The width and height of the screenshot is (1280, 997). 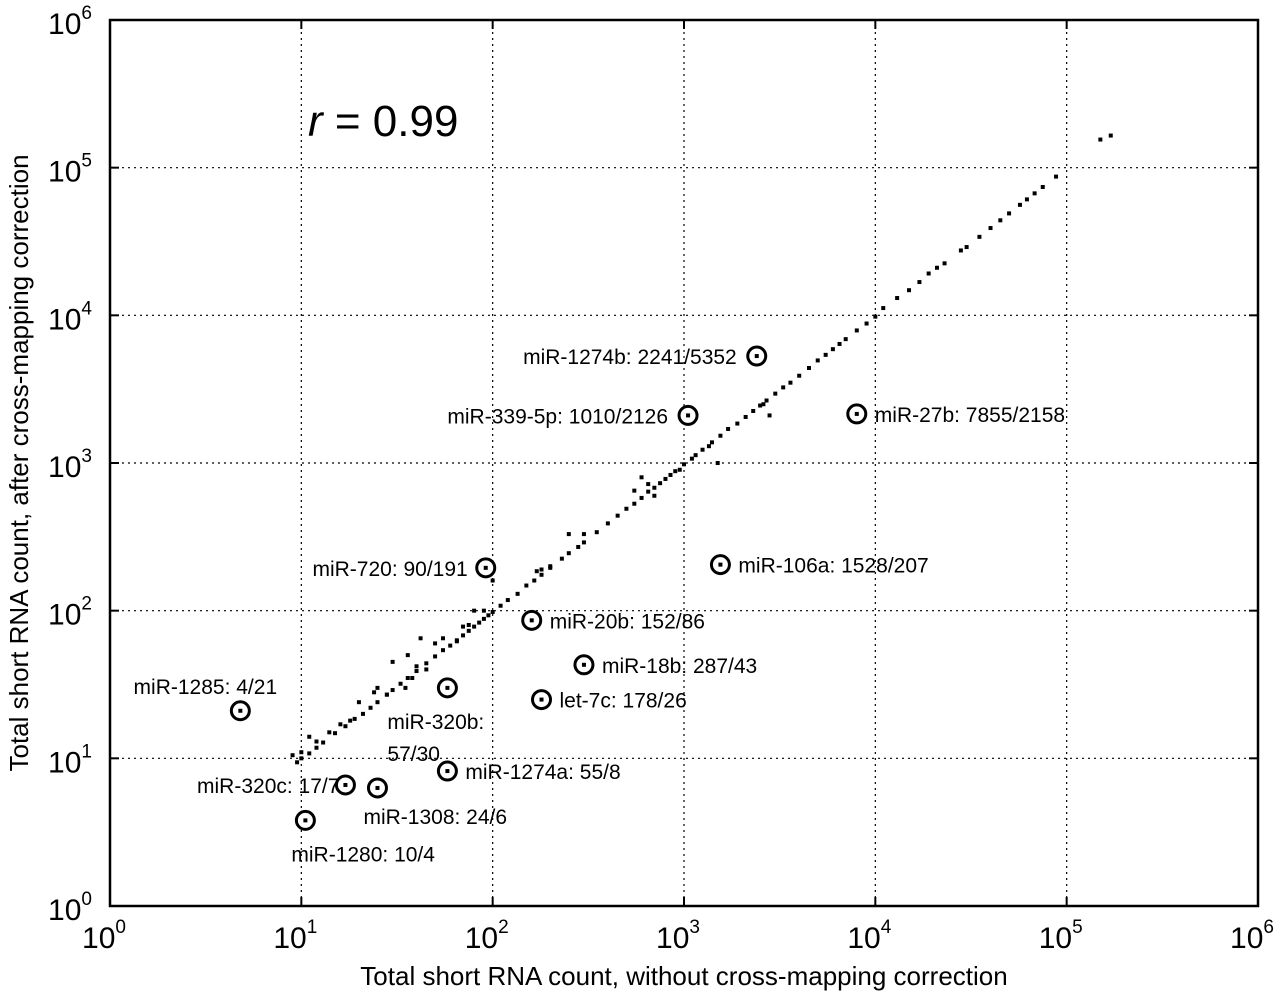 What do you see at coordinates (1252, 936) in the screenshot?
I see `x-tick-label: 10⁶` at bounding box center [1252, 936].